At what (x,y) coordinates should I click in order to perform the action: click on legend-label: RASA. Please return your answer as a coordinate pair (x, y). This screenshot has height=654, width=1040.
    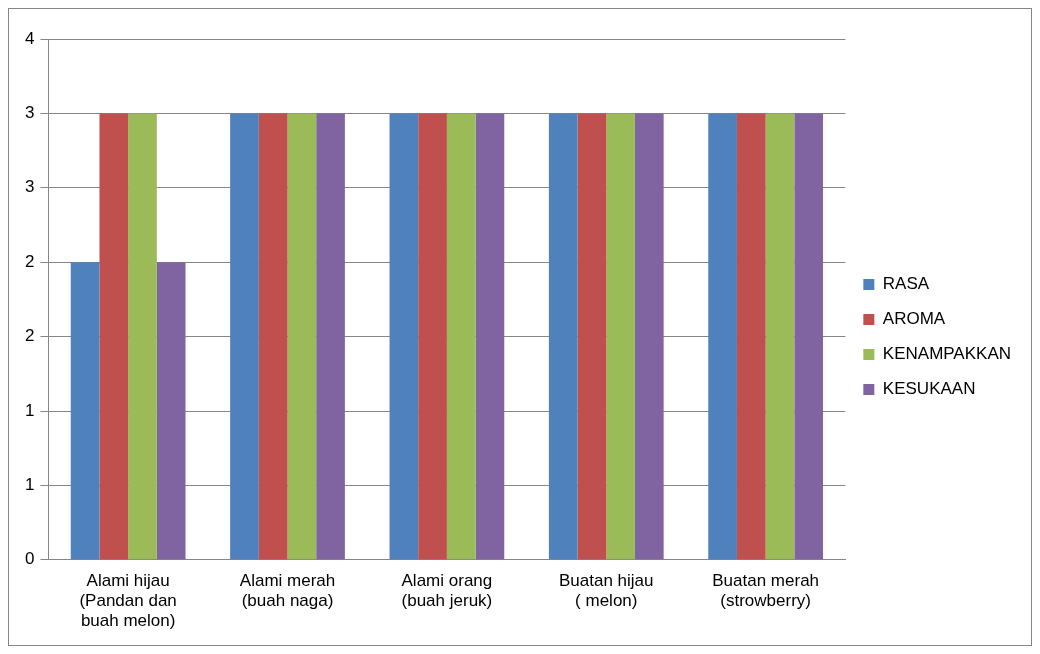
    Looking at the image, I should click on (906, 284).